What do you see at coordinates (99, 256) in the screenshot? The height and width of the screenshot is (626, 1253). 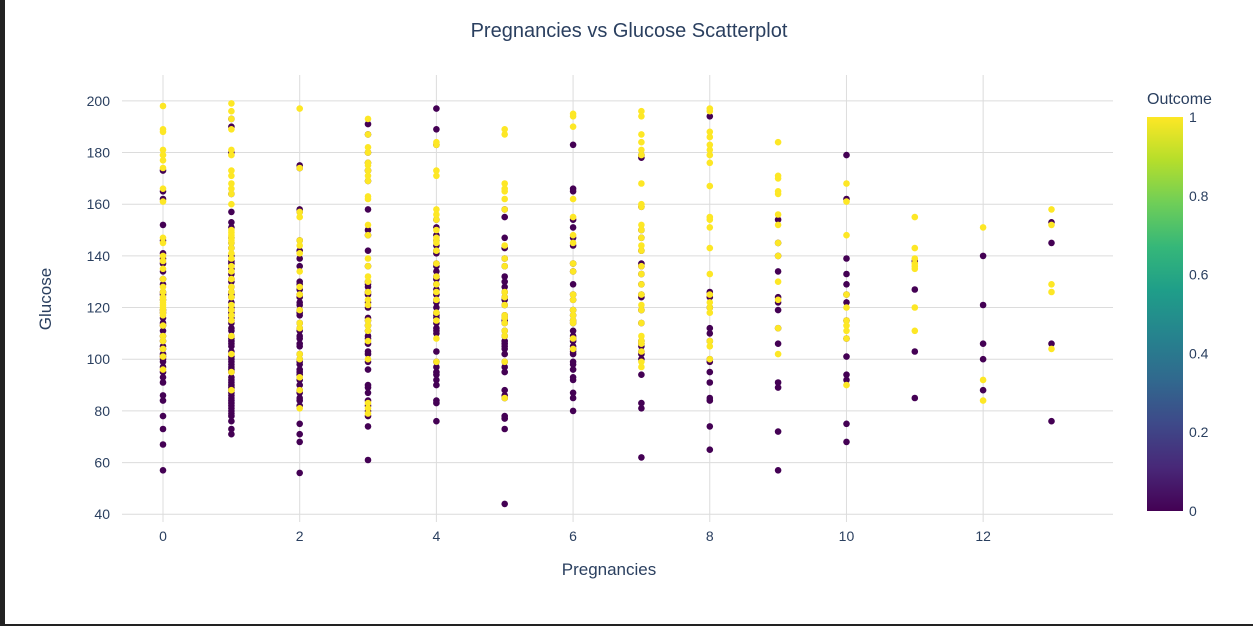 I see `y-tick-label: 140` at bounding box center [99, 256].